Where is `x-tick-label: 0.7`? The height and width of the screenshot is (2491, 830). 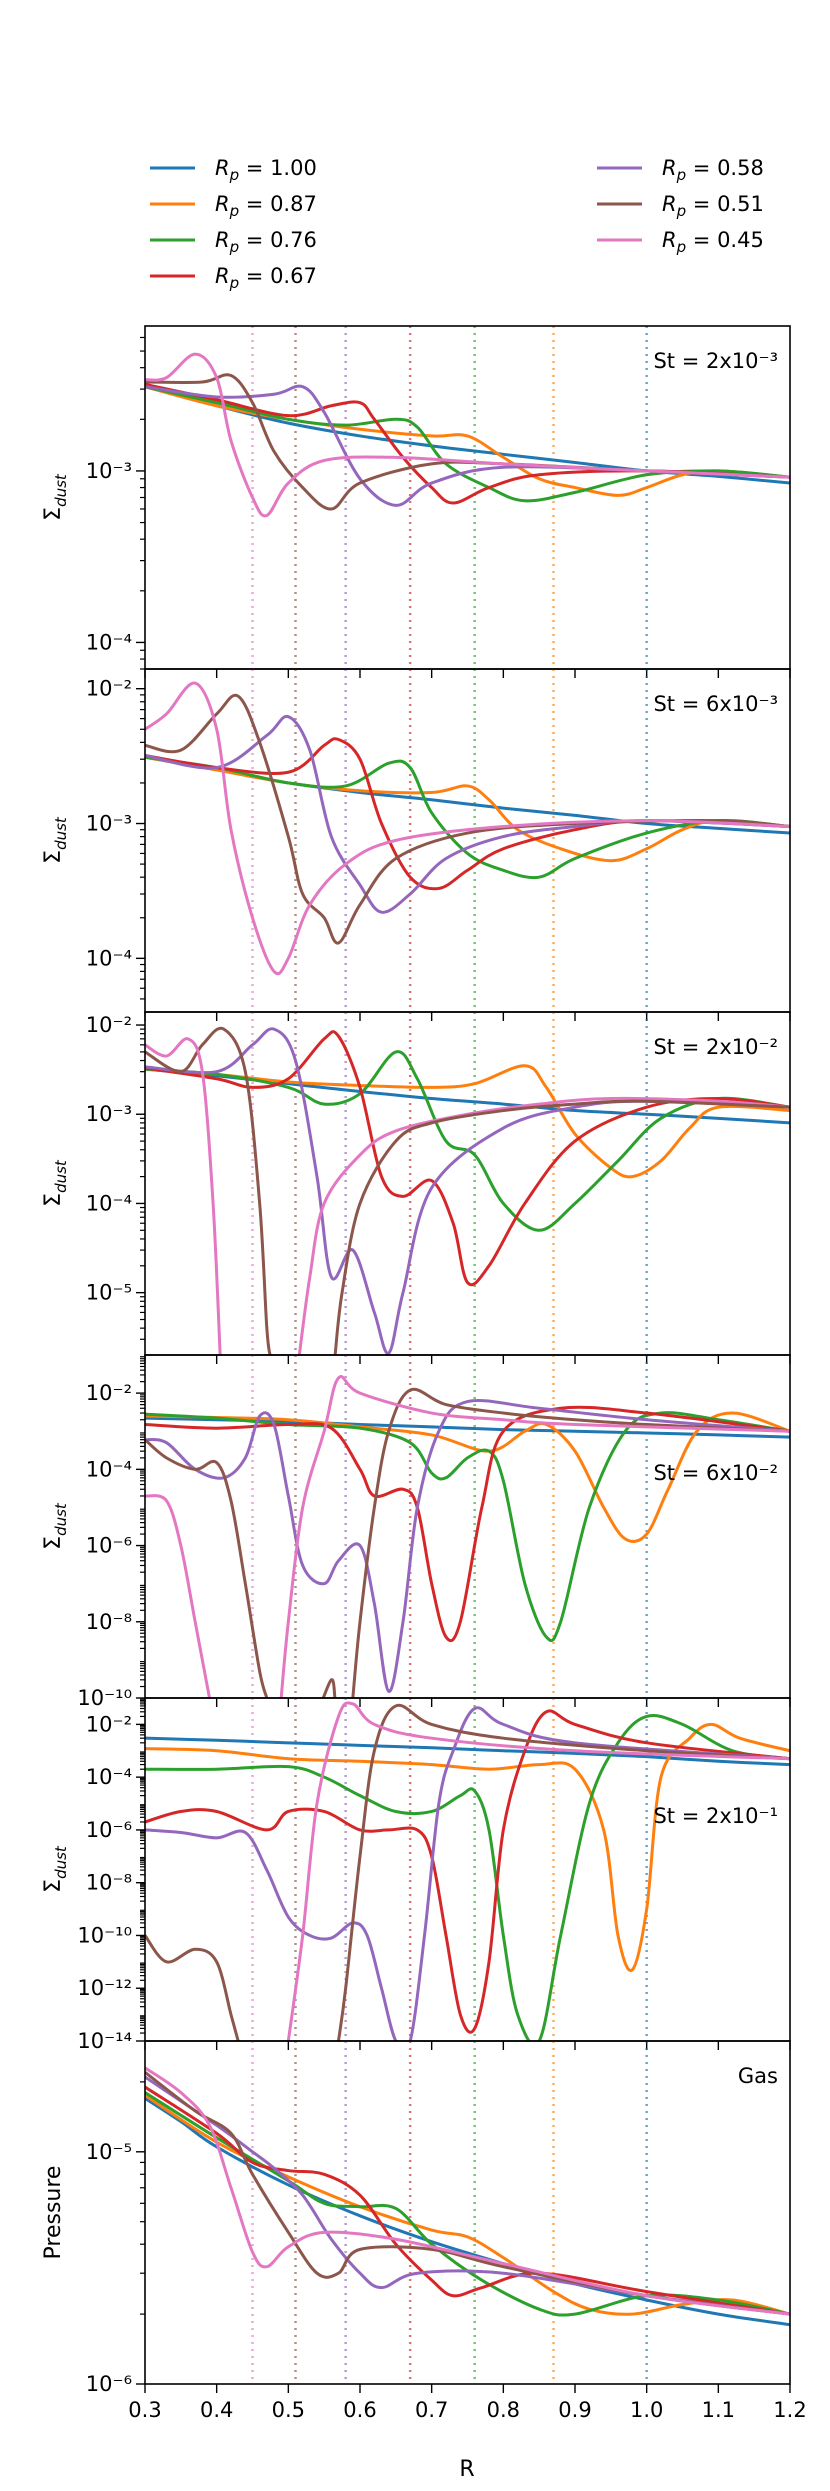 x-tick-label: 0.7 is located at coordinates (431, 2410).